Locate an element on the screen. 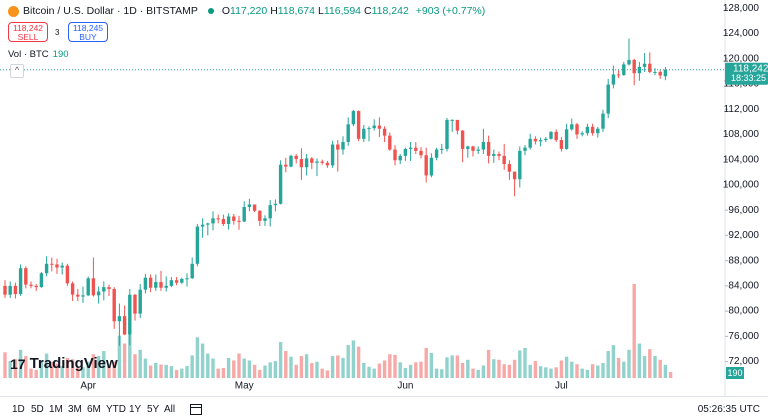 This screenshot has height=420, width=768. x-tick-label: Apr is located at coordinates (88, 386).